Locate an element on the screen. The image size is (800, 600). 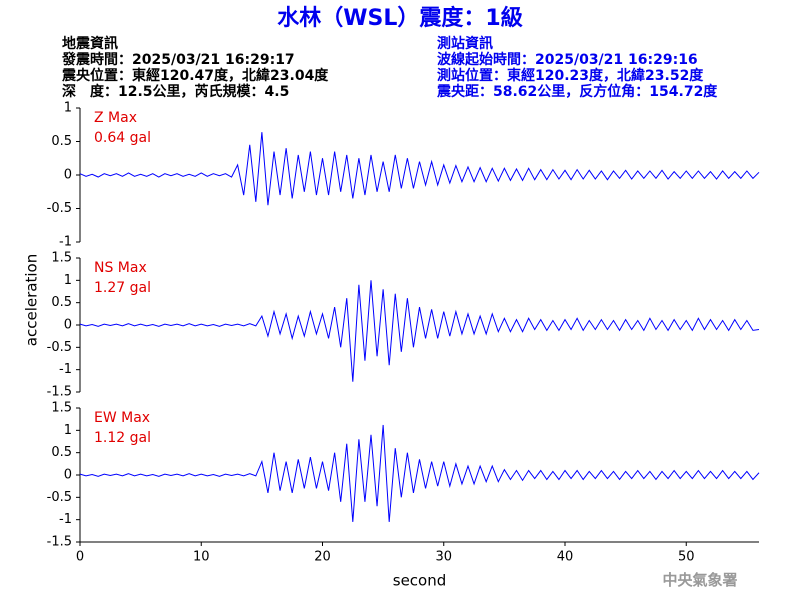
x-tick-label: 20 is located at coordinates (322, 557).